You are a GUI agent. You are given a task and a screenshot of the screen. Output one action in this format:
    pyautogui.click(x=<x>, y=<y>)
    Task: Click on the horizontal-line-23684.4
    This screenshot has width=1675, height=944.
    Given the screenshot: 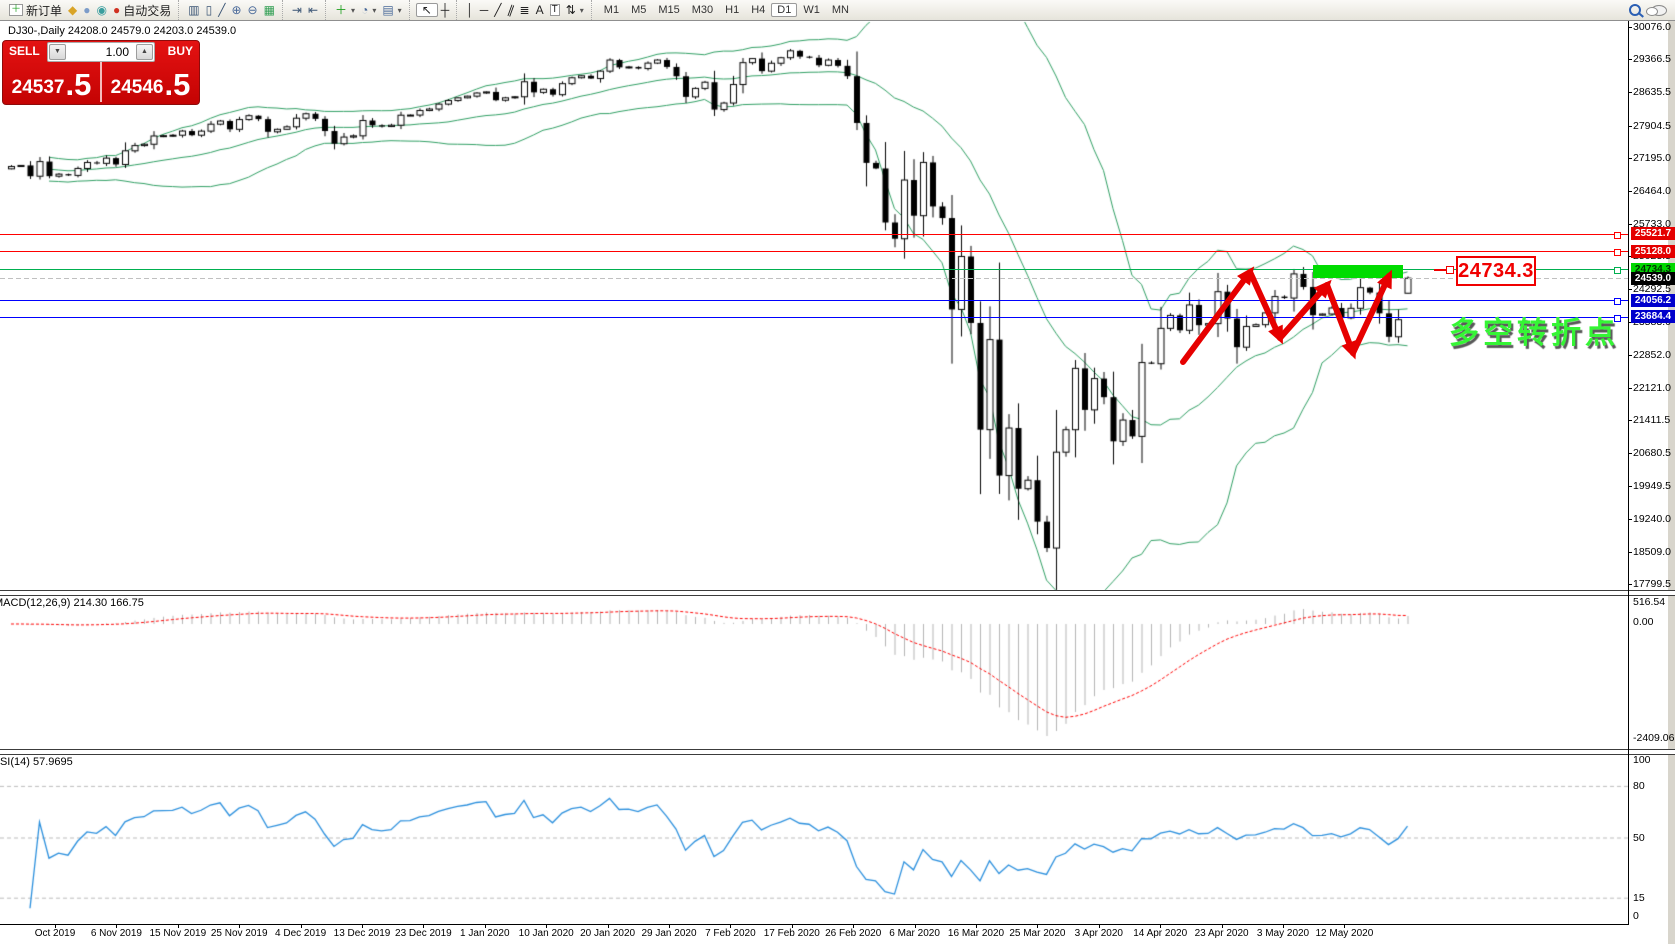 What is the action you would take?
    pyautogui.click(x=814, y=317)
    